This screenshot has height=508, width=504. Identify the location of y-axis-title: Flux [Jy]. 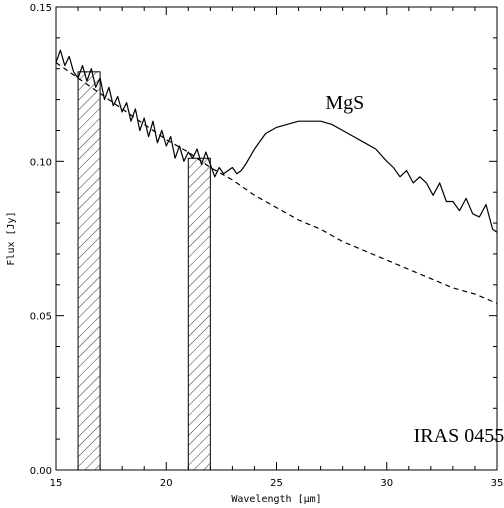
(11, 238).